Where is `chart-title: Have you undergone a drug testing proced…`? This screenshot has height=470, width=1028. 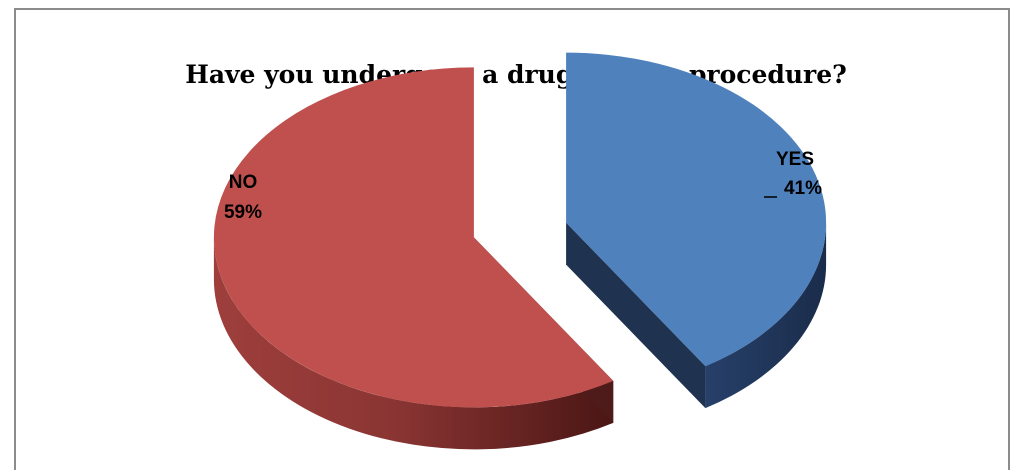 chart-title: Have you undergone a drug testing proced… is located at coordinates (516, 74).